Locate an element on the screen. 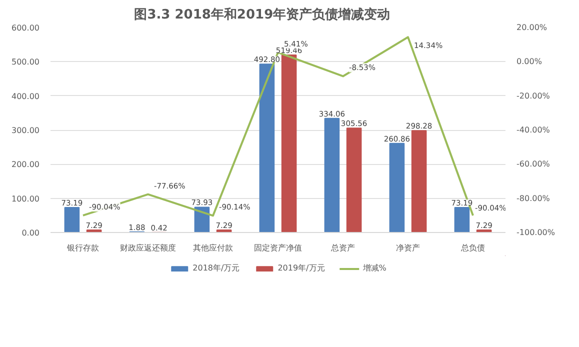 This screenshot has height=347, width=579. x-tick-label: 总资产 is located at coordinates (342, 248).